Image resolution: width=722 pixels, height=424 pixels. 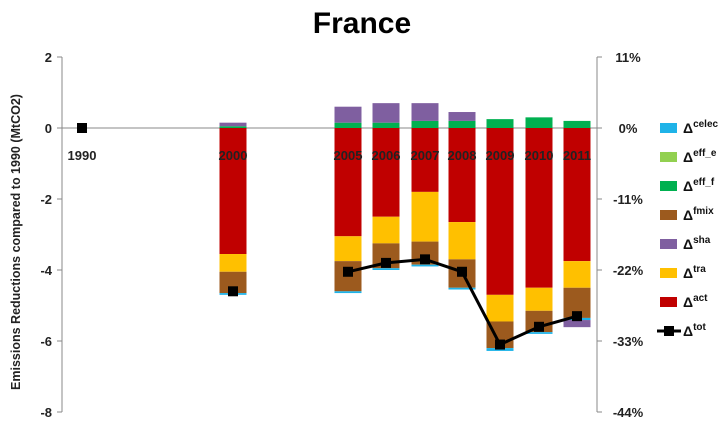 What do you see at coordinates (695, 301) in the screenshot?
I see `legend-label: Δact` at bounding box center [695, 301].